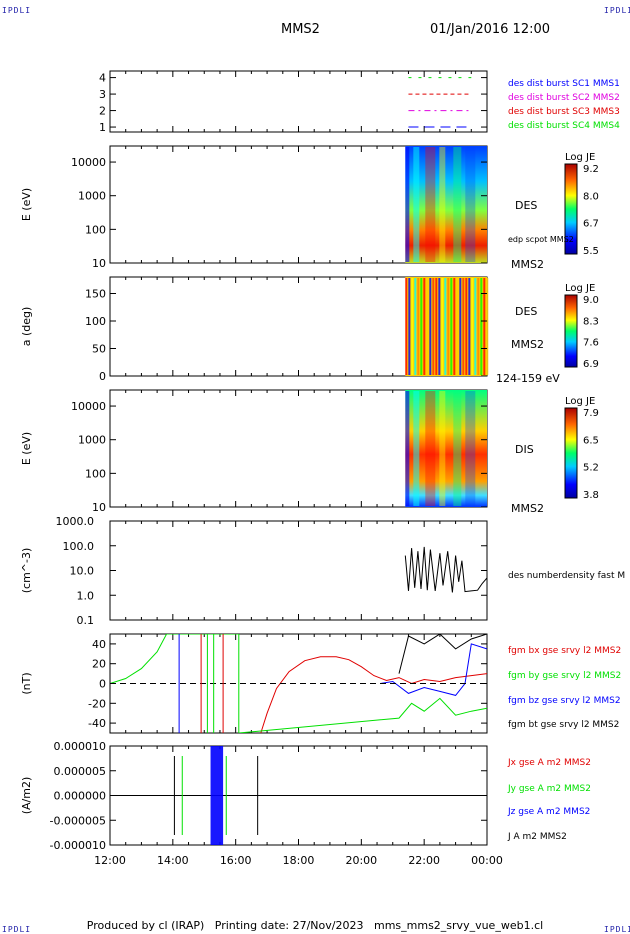  I want to click on footer-produced: Produced by cl (IRAP), so click(145, 925).